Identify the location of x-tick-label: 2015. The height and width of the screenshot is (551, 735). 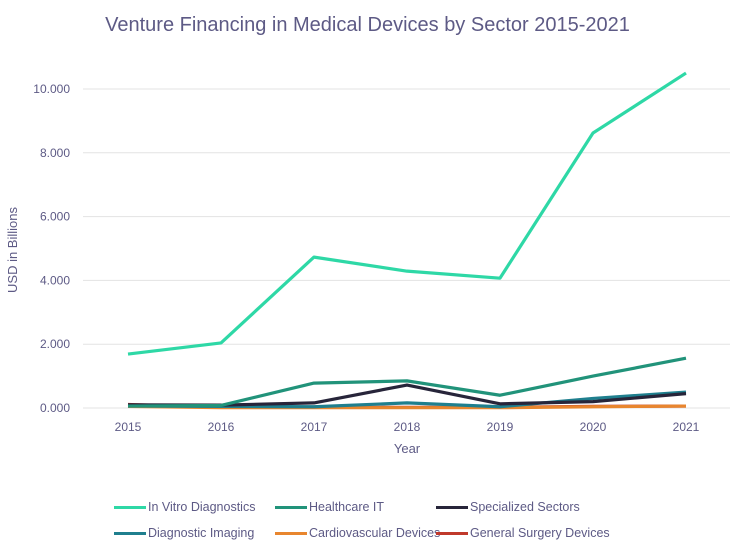
(128, 427).